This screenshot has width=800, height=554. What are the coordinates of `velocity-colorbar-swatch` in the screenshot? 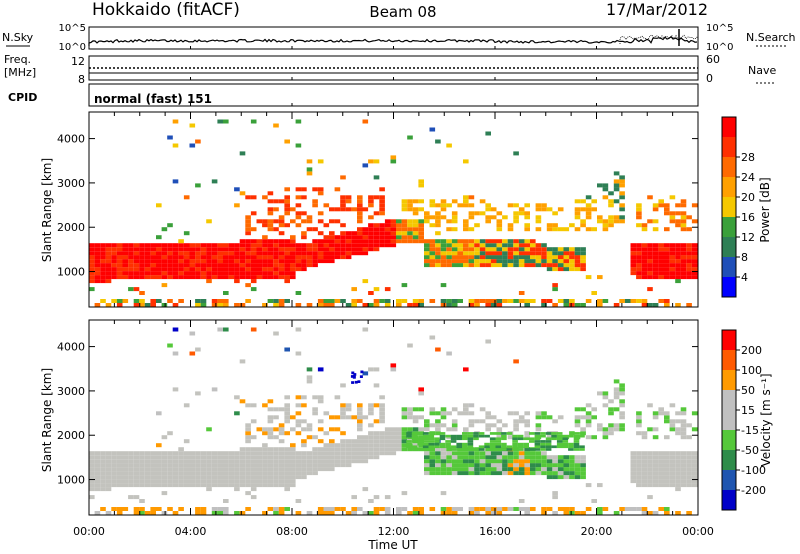 It's located at (729, 340).